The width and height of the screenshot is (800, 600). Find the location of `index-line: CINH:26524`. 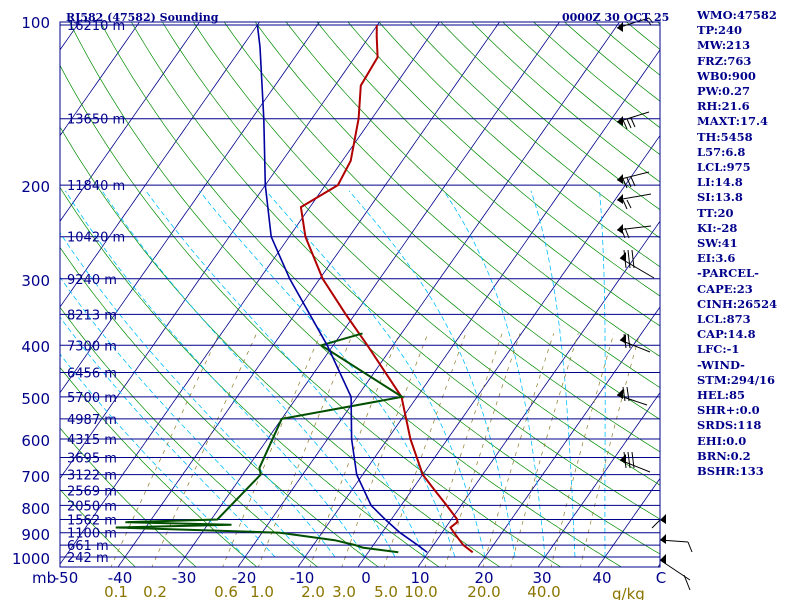

index-line: CINH:26524 is located at coordinates (737, 303).